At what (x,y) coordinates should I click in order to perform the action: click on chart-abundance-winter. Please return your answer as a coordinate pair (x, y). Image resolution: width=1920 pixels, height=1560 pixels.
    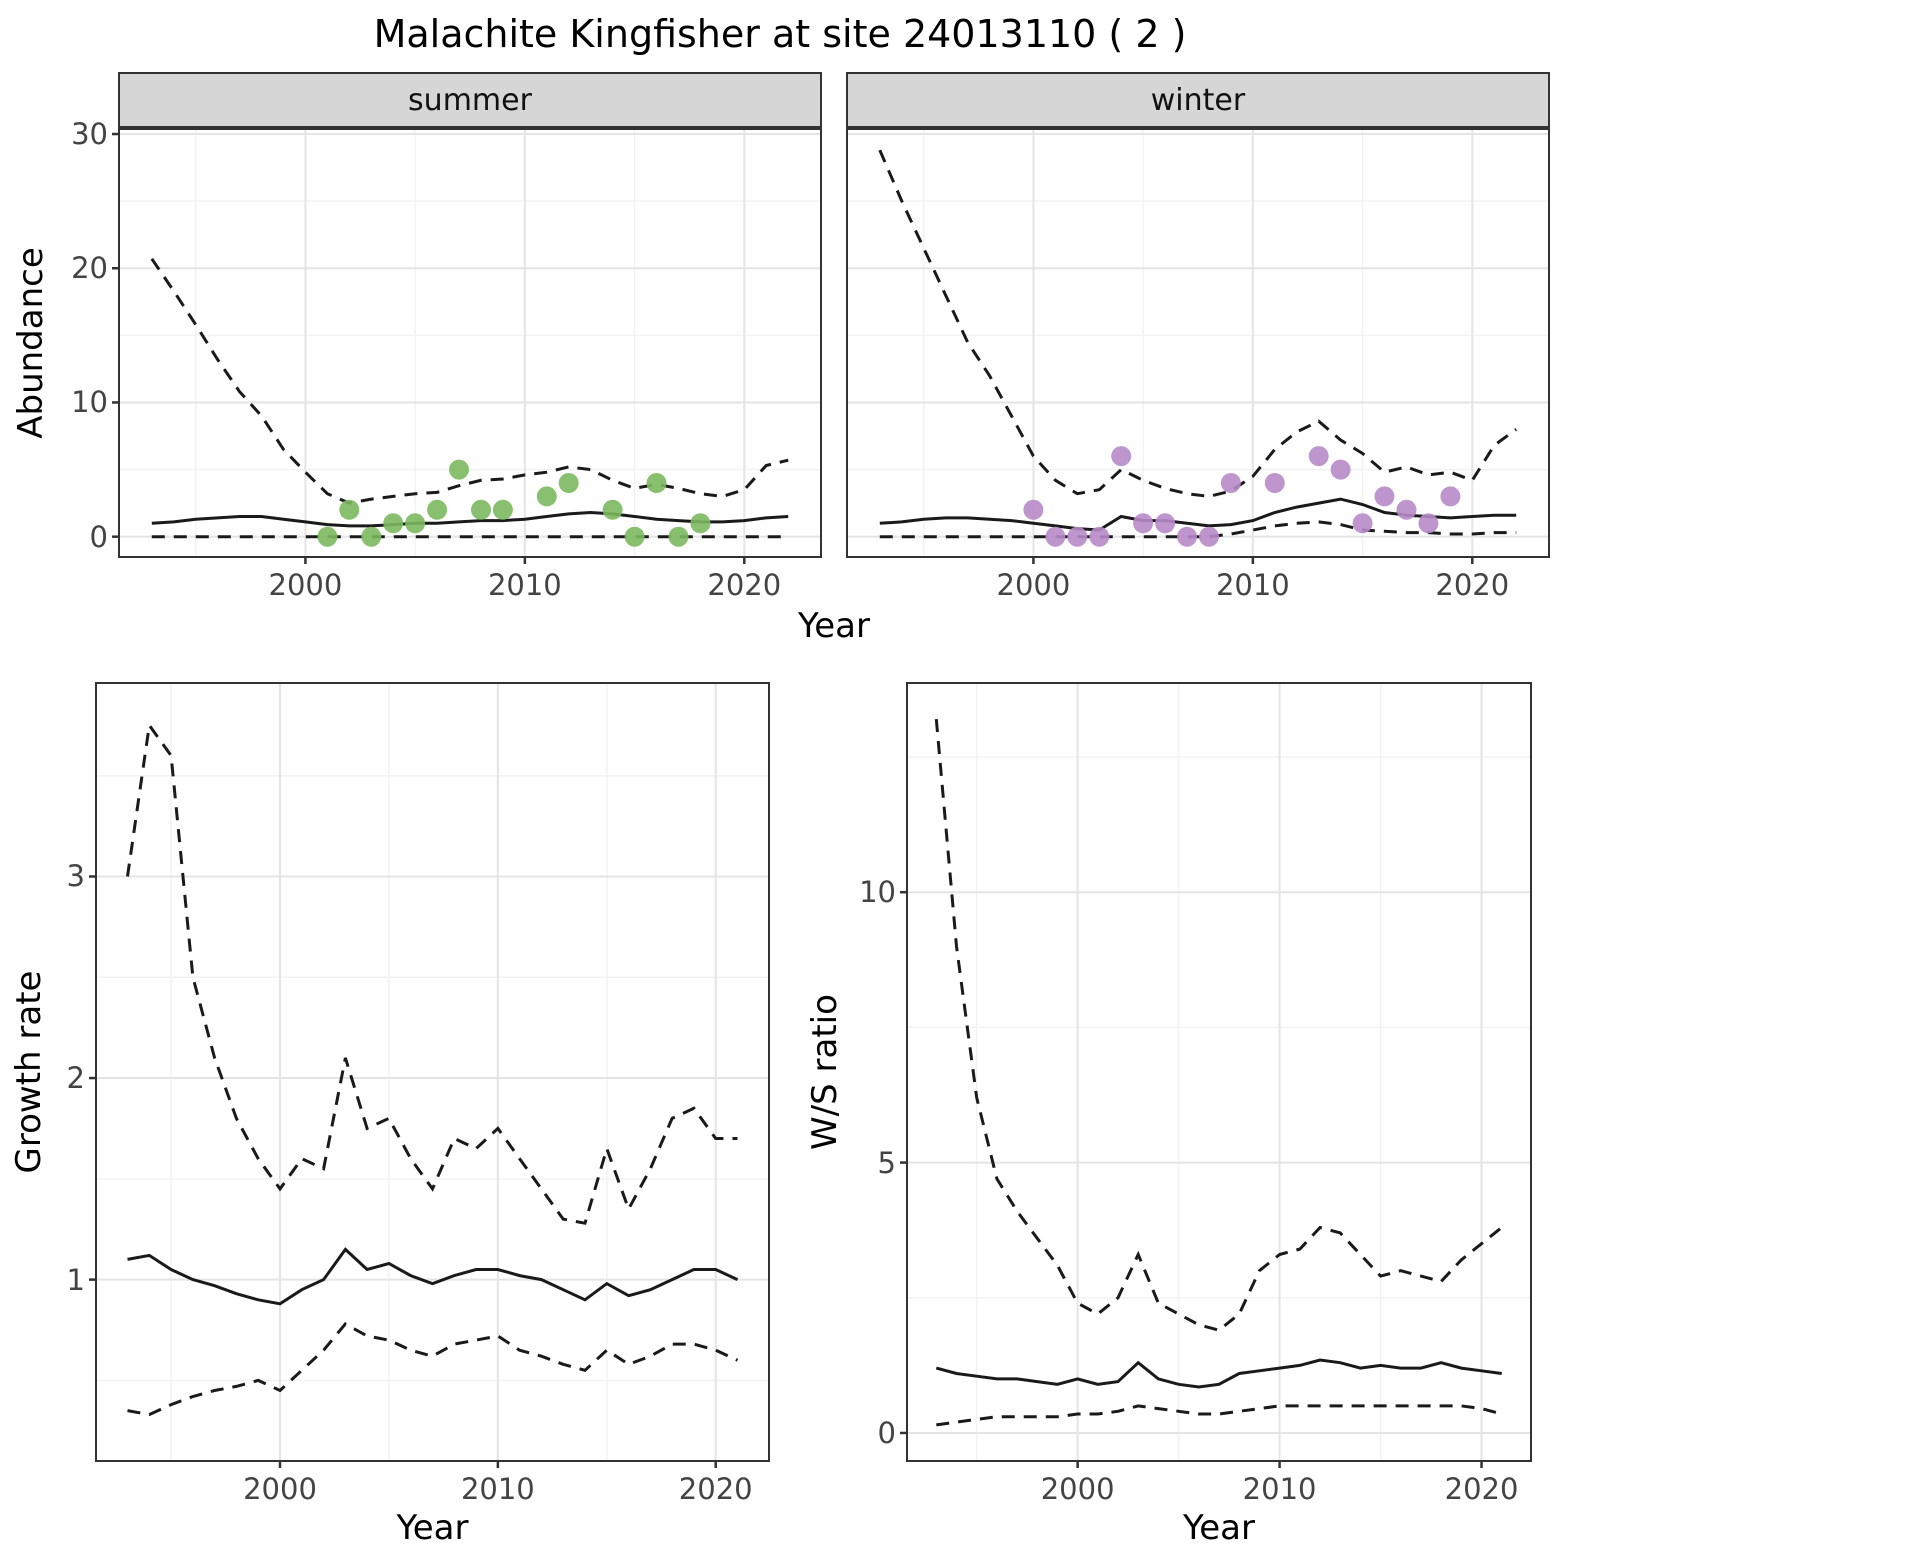
    Looking at the image, I should click on (1198, 346).